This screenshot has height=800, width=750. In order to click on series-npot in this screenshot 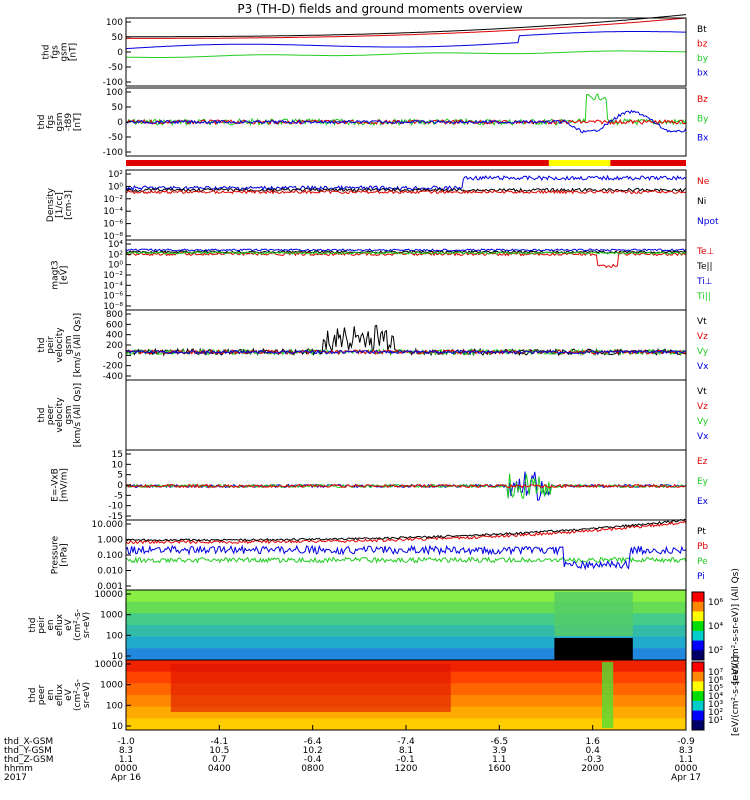, I will do `click(406, 183)`.